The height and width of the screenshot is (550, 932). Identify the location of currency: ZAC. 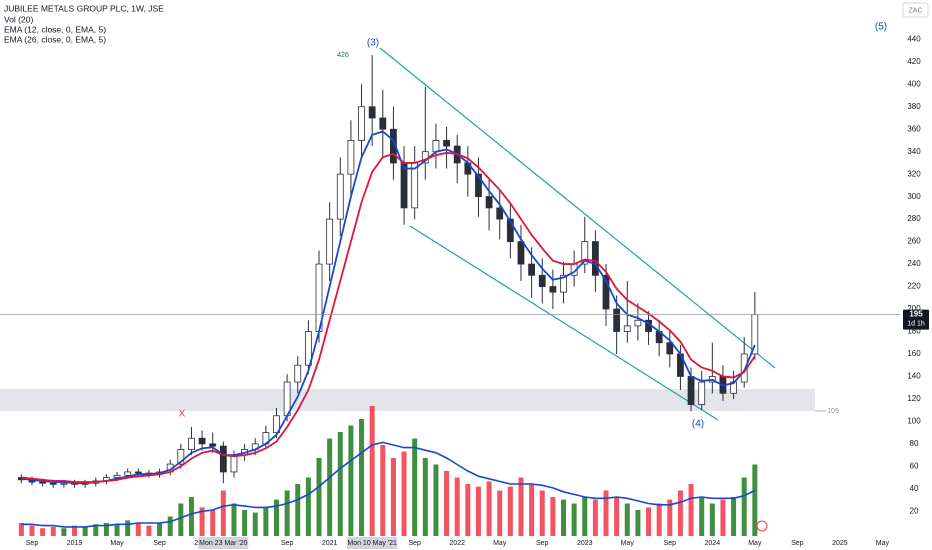
(916, 10).